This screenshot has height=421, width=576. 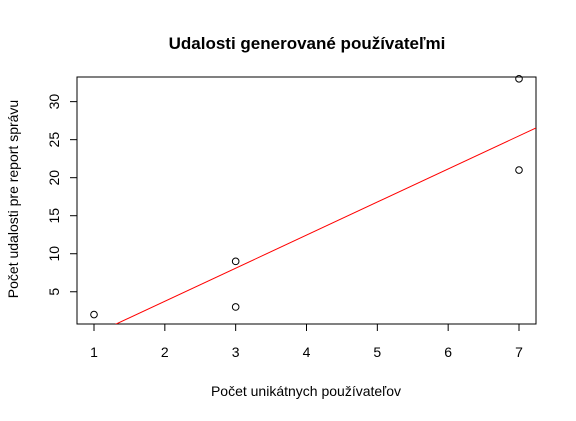 What do you see at coordinates (448, 352) in the screenshot?
I see `x-tick-label: 6` at bounding box center [448, 352].